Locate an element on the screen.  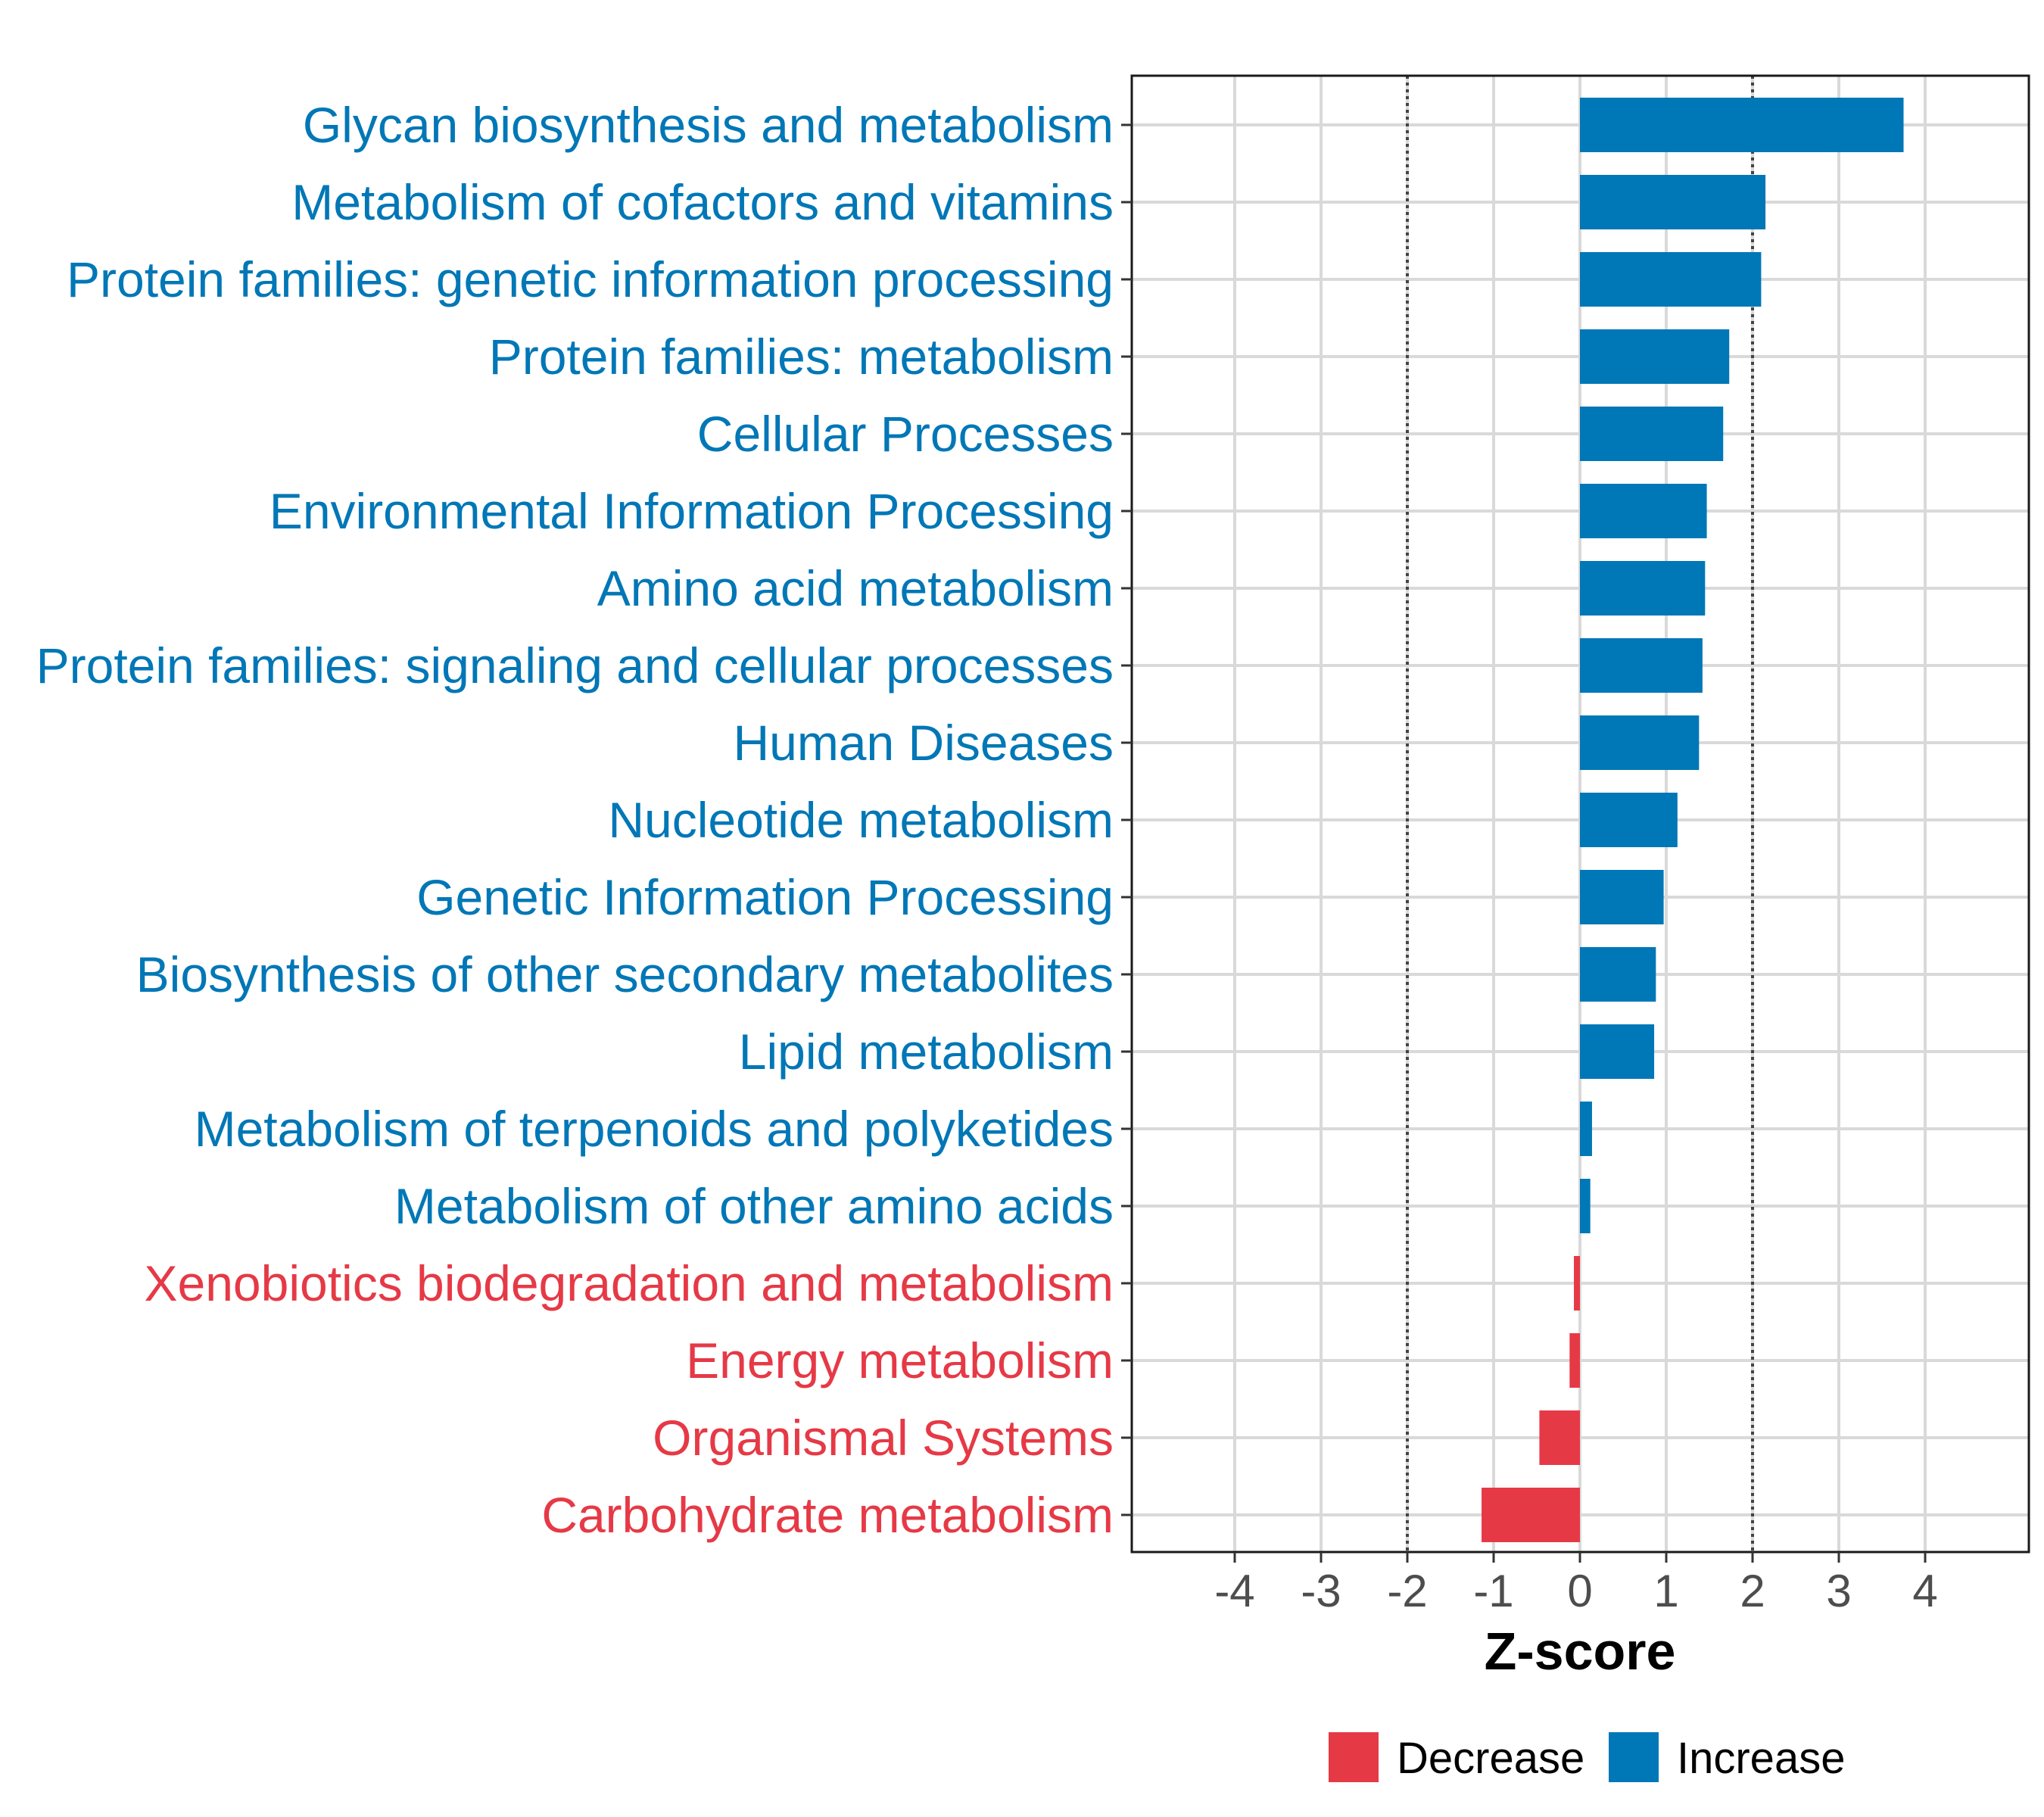
legend-label-decrease: Decrease is located at coordinates (1490, 1758).